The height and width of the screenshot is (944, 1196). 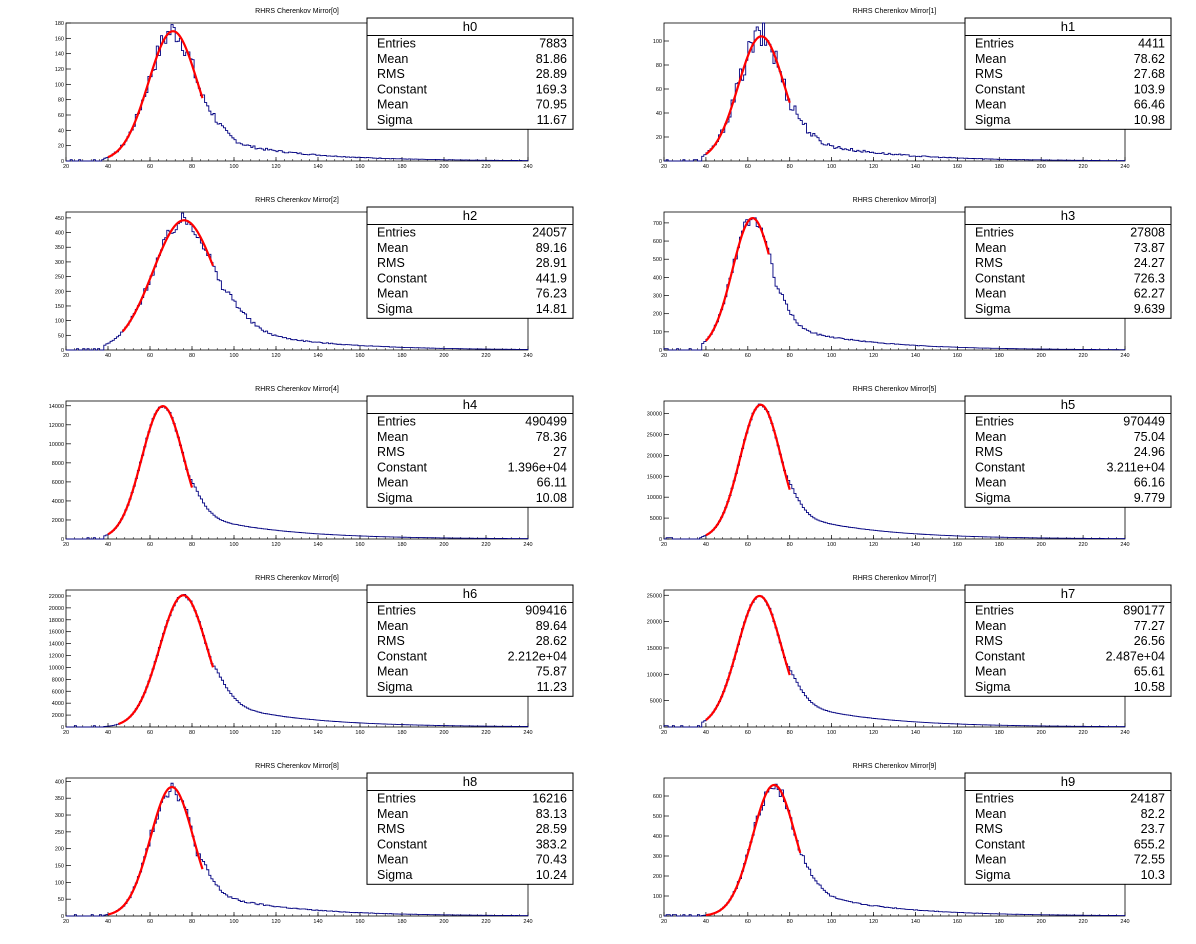 I want to click on y-tick-label: 14000, so click(x=56, y=407).